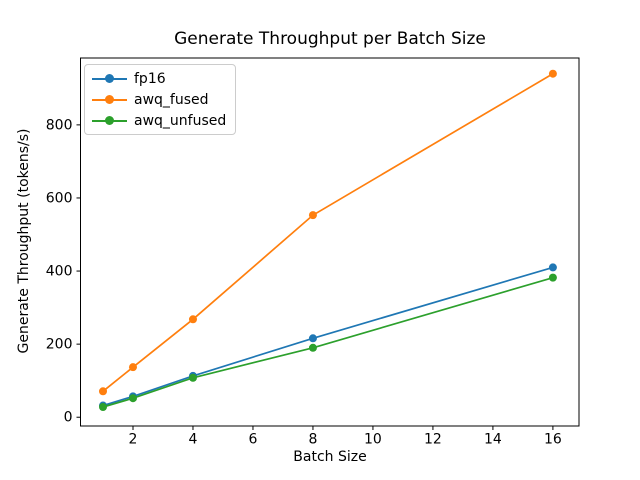  I want to click on chart-title: Generate Throughput per Batch Size, so click(330, 39).